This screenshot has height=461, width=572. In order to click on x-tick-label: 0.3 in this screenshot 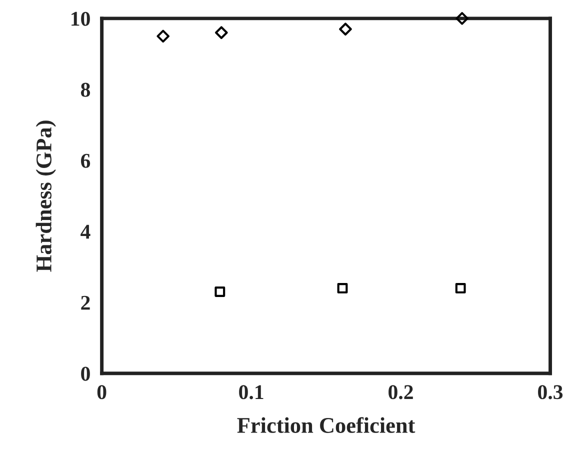, I will do `click(550, 392)`.